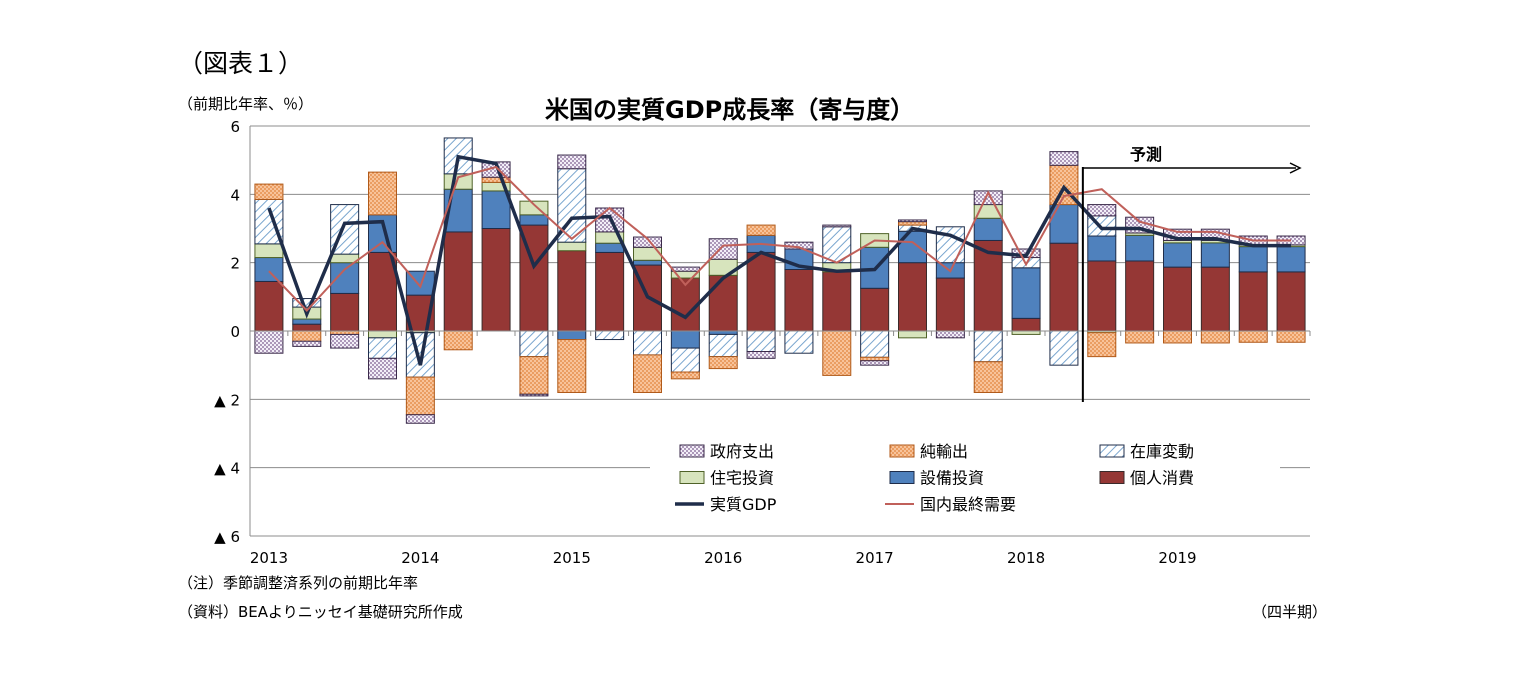  Describe the element at coordinates (968, 504) in the screenshot. I see `legend-label: 国内最終需要` at that location.